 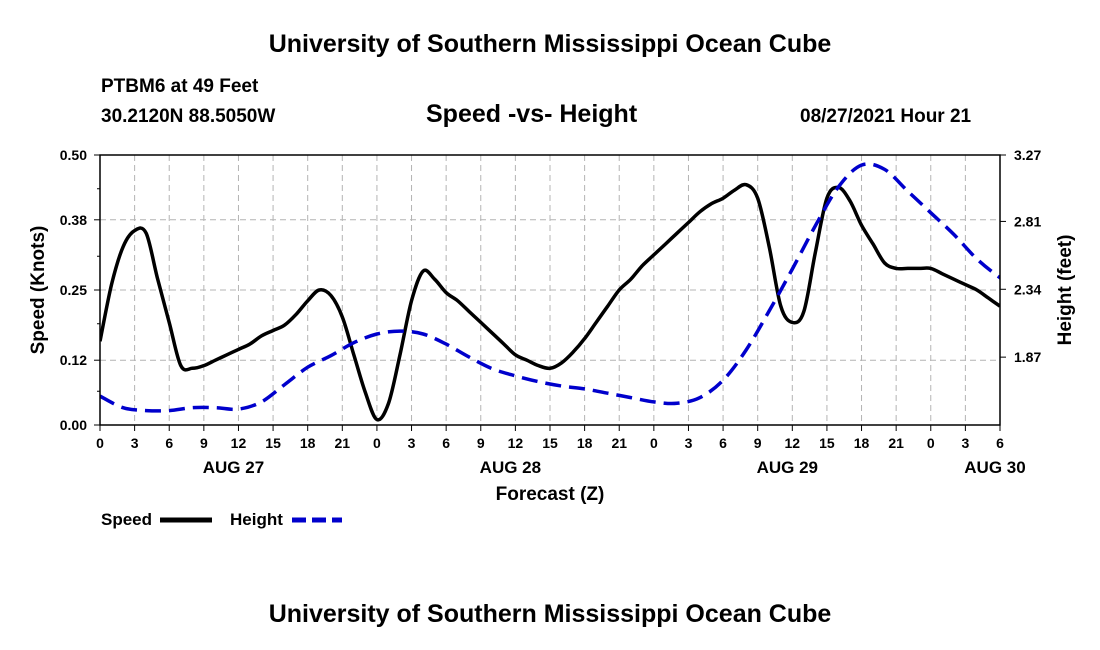 I want to click on x-date-label: AUG 27, so click(x=233, y=467).